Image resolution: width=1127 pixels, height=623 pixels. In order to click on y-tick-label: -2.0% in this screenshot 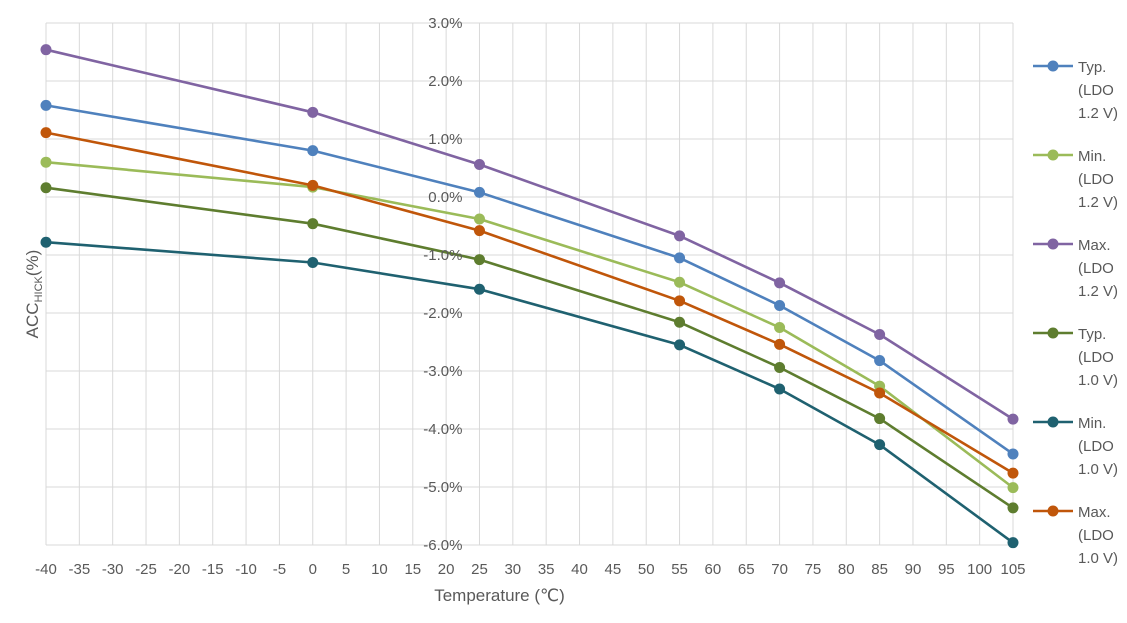, I will do `click(442, 313)`.